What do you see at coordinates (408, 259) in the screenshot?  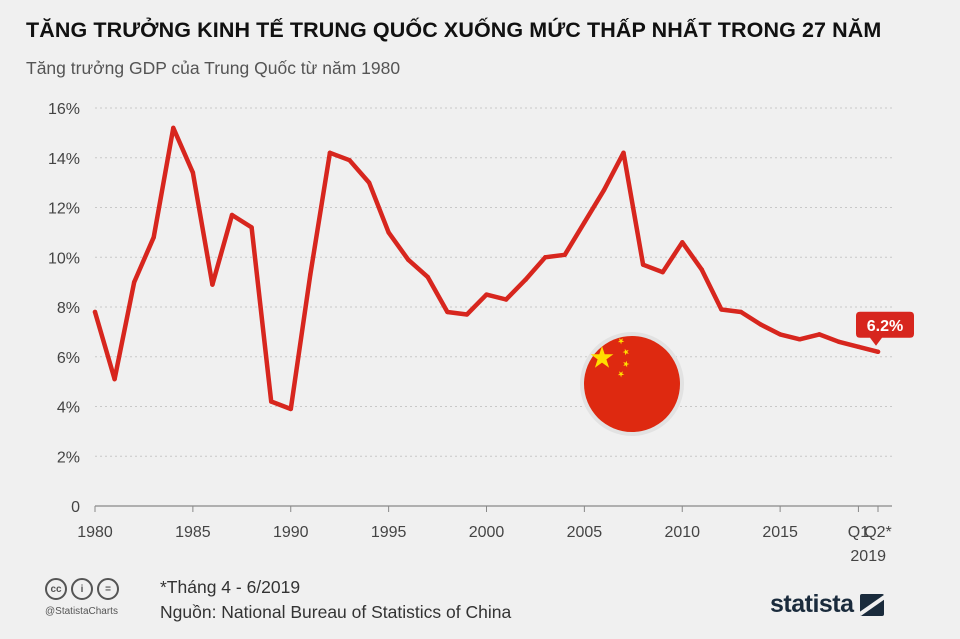 I see `data-point-1996` at bounding box center [408, 259].